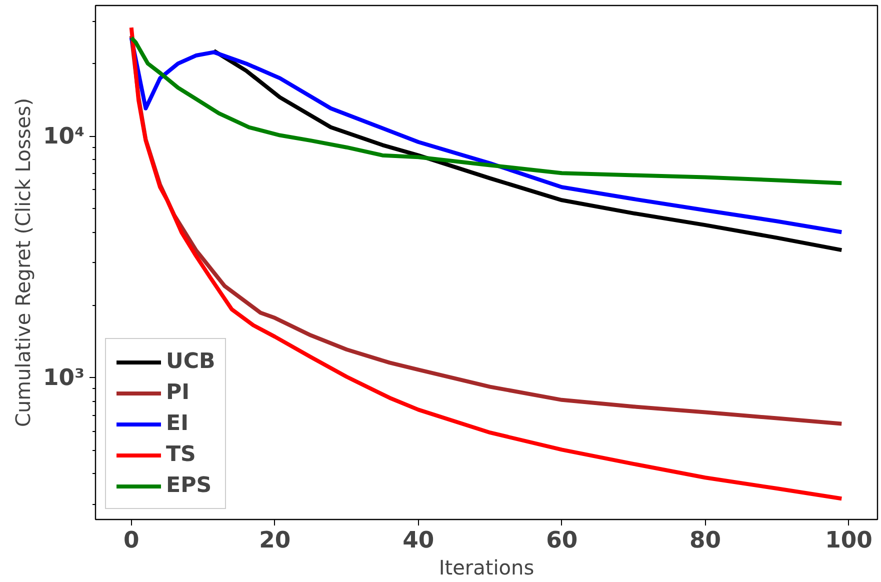 The height and width of the screenshot is (582, 881). Describe the element at coordinates (63, 377) in the screenshot. I see `y-tick-label: 10³` at that location.